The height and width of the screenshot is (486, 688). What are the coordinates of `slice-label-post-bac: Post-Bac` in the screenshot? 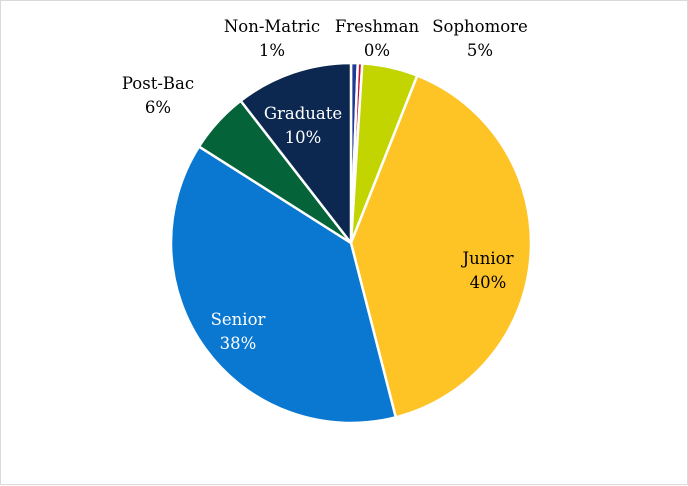 It's located at (158, 83).